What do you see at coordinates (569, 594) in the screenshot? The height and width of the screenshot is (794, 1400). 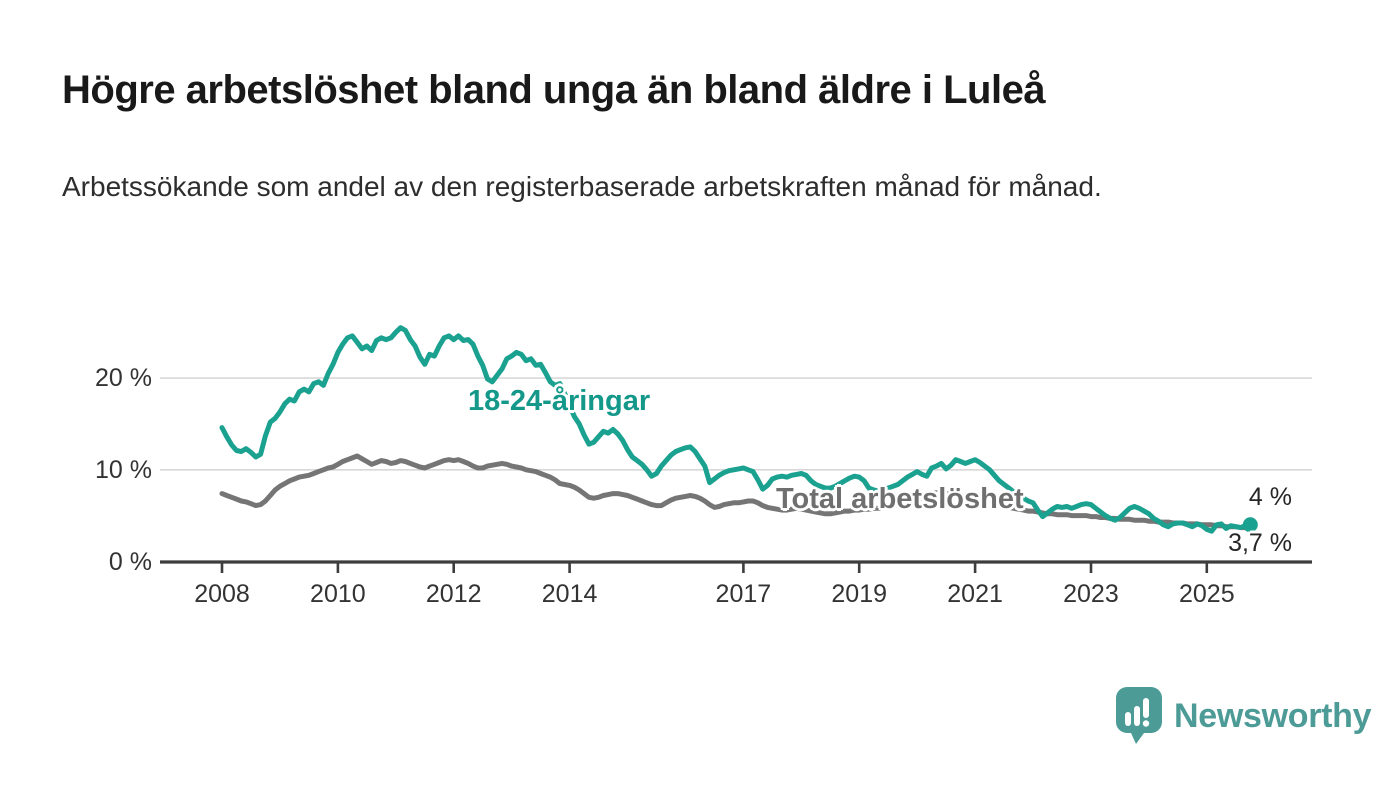 I see `x-tick-label: 2014` at bounding box center [569, 594].